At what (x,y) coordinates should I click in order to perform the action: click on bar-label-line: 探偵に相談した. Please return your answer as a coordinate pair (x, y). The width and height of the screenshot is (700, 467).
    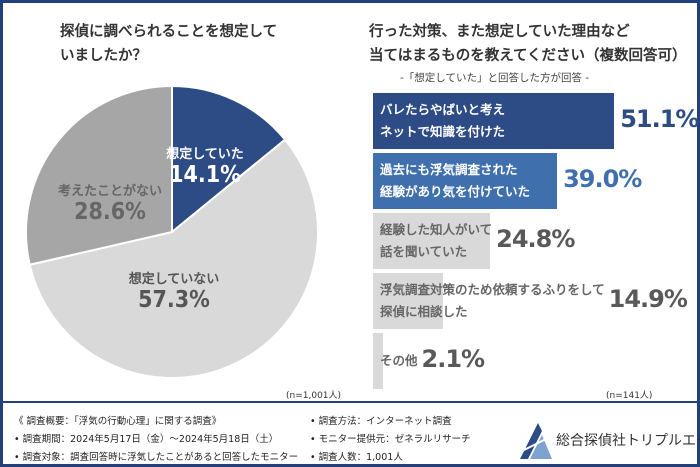
    Looking at the image, I should click on (424, 311).